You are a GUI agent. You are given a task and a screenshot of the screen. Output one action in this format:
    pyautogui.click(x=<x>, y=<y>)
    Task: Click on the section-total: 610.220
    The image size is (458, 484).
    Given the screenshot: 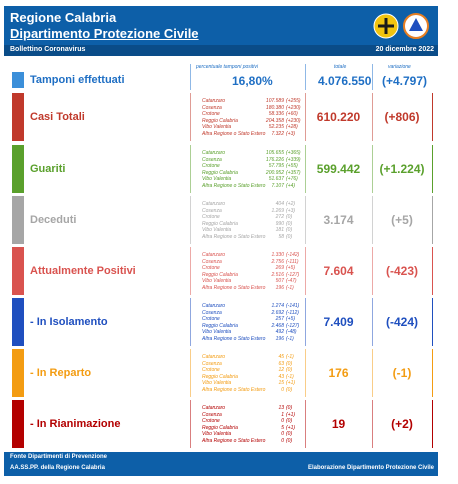 What is the action you would take?
    pyautogui.click(x=338, y=117)
    